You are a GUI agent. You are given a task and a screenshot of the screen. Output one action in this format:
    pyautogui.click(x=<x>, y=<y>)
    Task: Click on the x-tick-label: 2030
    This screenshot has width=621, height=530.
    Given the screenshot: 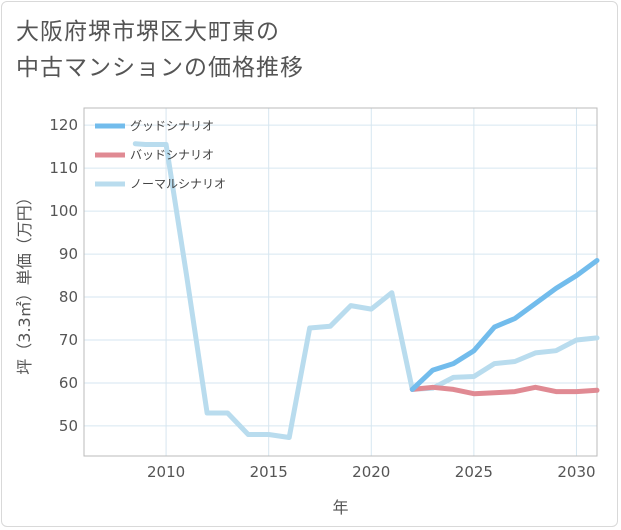 What is the action you would take?
    pyautogui.click(x=576, y=472)
    